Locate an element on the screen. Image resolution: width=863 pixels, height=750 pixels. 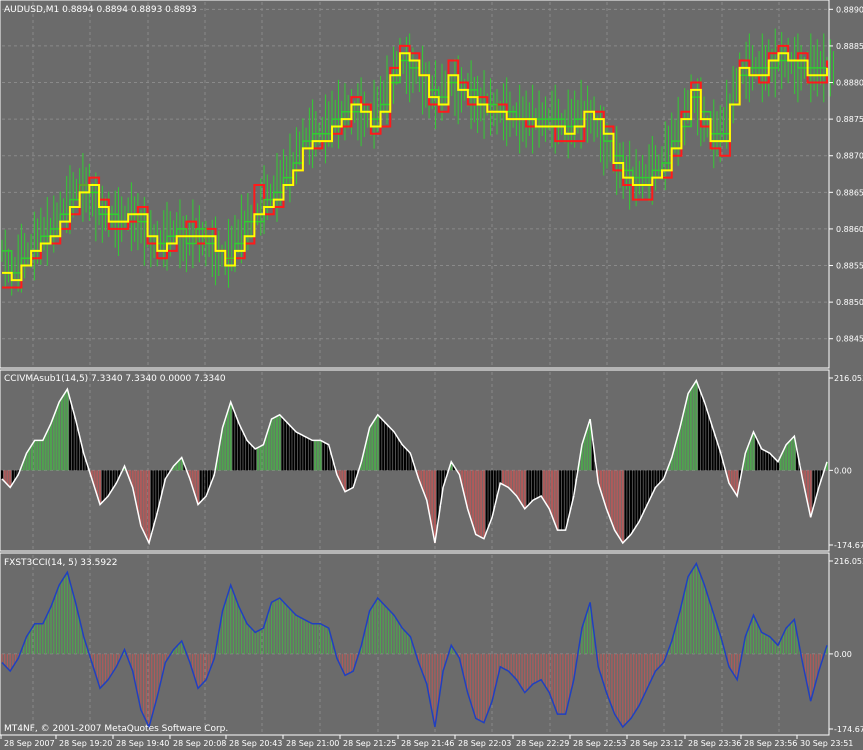
y-tick-label: 0.8885 is located at coordinates (849, 46).